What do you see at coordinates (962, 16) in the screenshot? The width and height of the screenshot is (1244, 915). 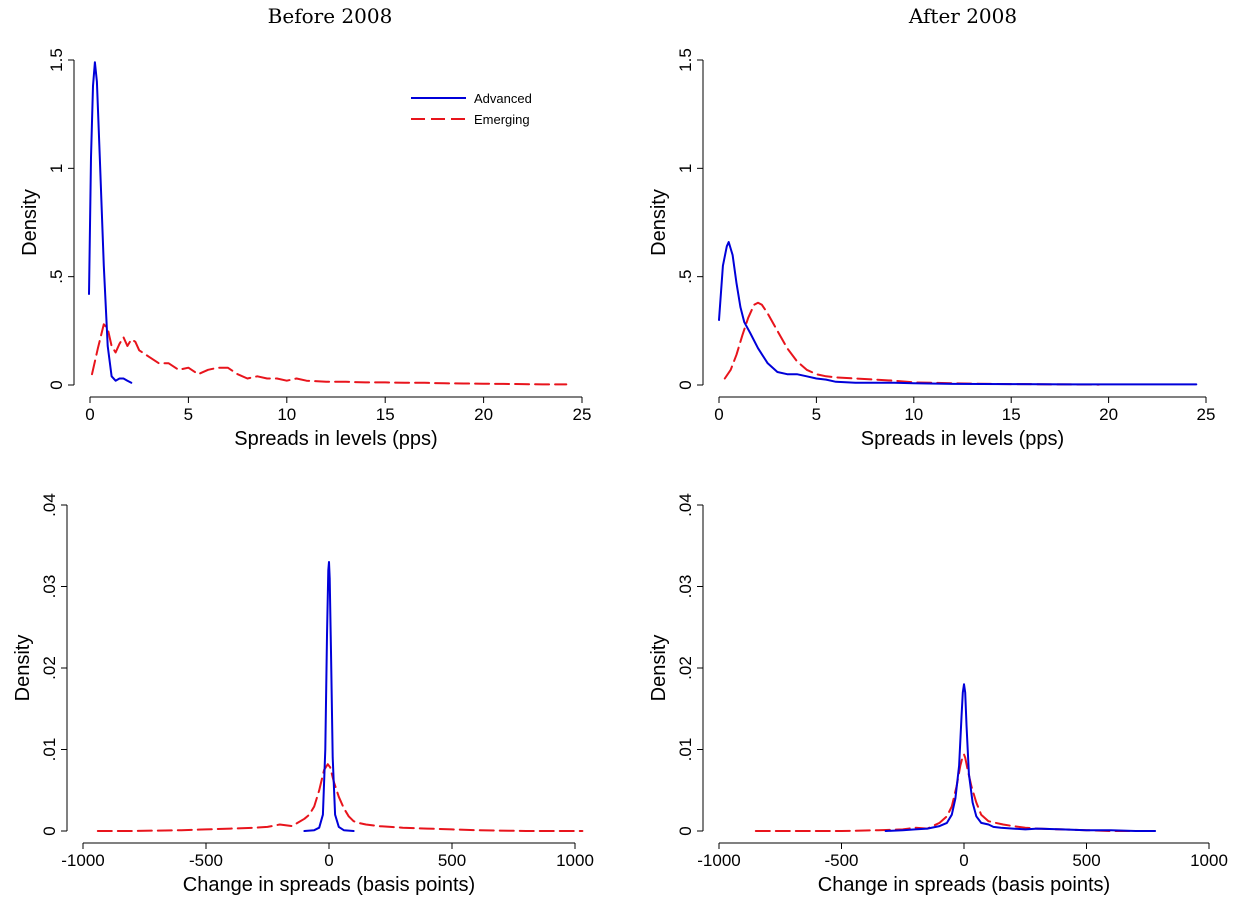 I see `column-title-after-2008: After 2008` at bounding box center [962, 16].